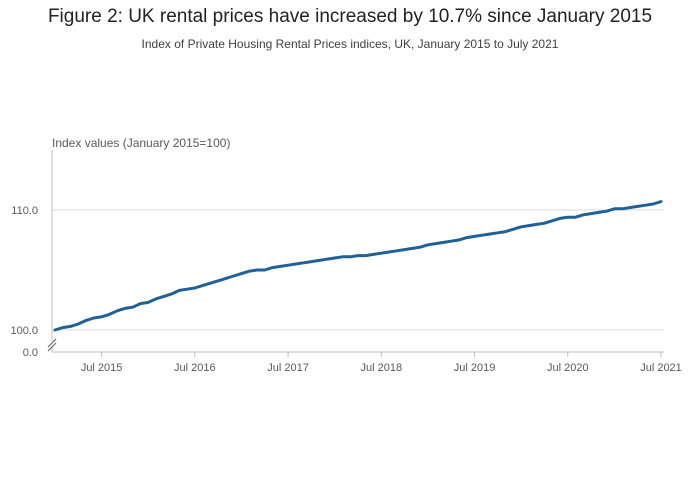 The image size is (700, 502). What do you see at coordinates (195, 368) in the screenshot?
I see `x-tick-label: Jul 2016` at bounding box center [195, 368].